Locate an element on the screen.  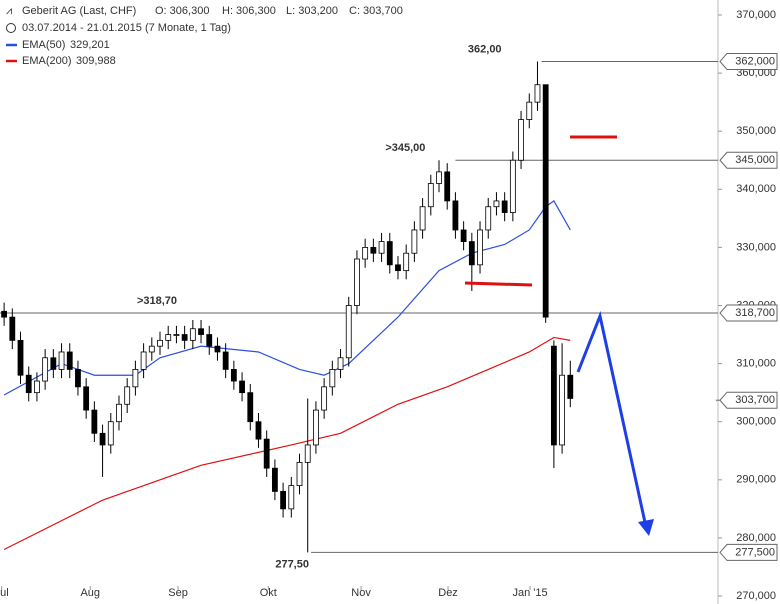
last-price-box is located at coordinates (748, 400).